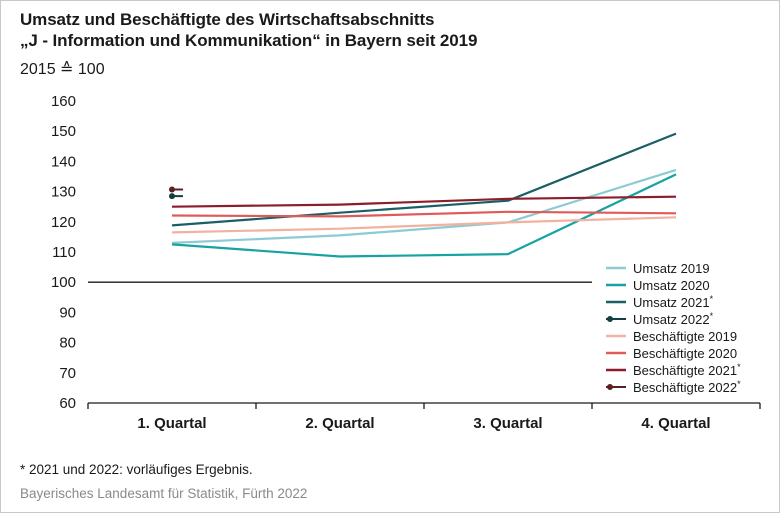 Image resolution: width=780 pixels, height=513 pixels. What do you see at coordinates (67, 343) in the screenshot?
I see `y-tick-label: 80` at bounding box center [67, 343].